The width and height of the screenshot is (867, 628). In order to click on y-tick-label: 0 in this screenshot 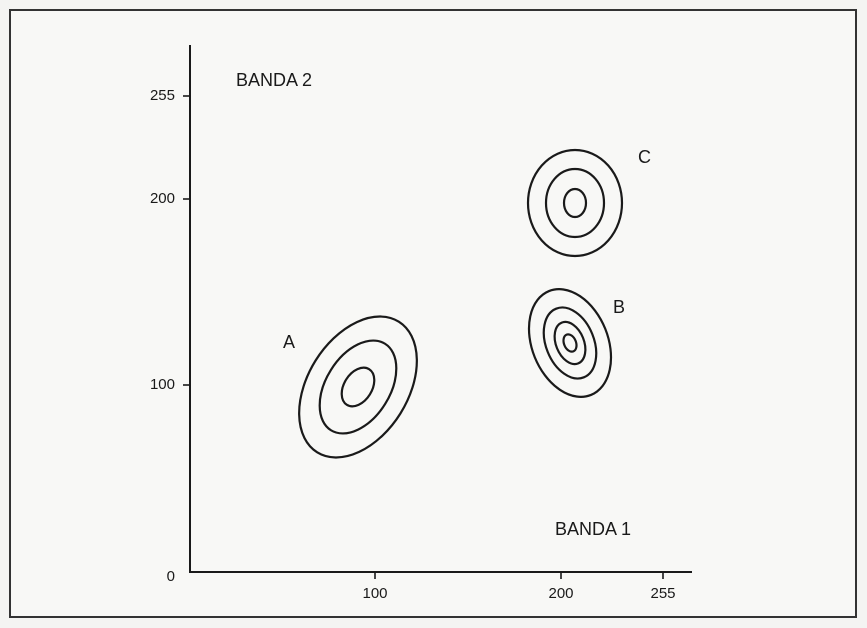, I will do `click(171, 576)`.